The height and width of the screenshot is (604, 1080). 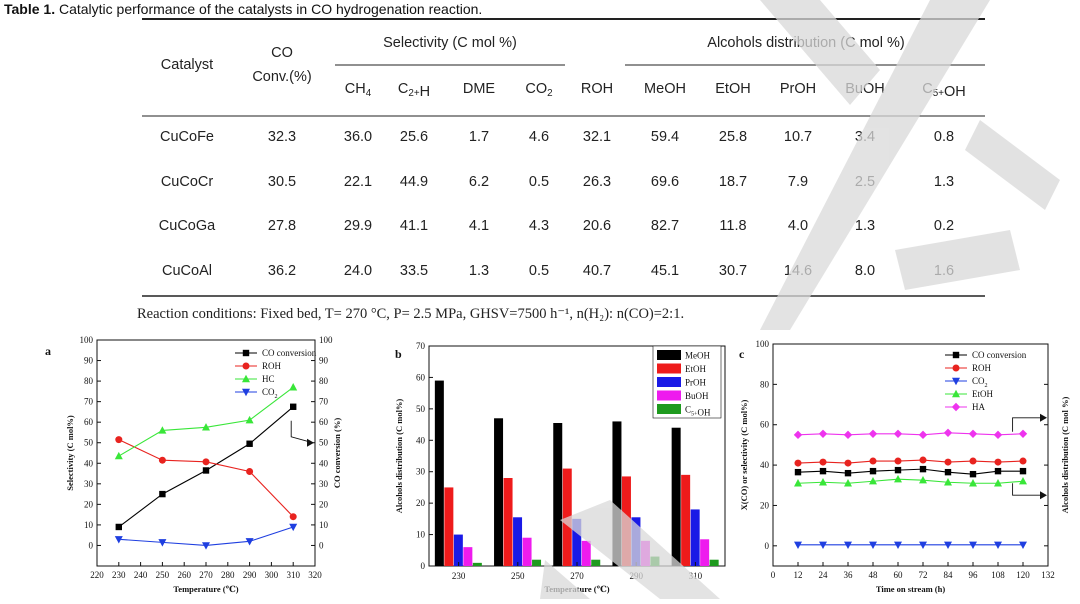 I want to click on table-cell: 22.1, so click(x=358, y=182).